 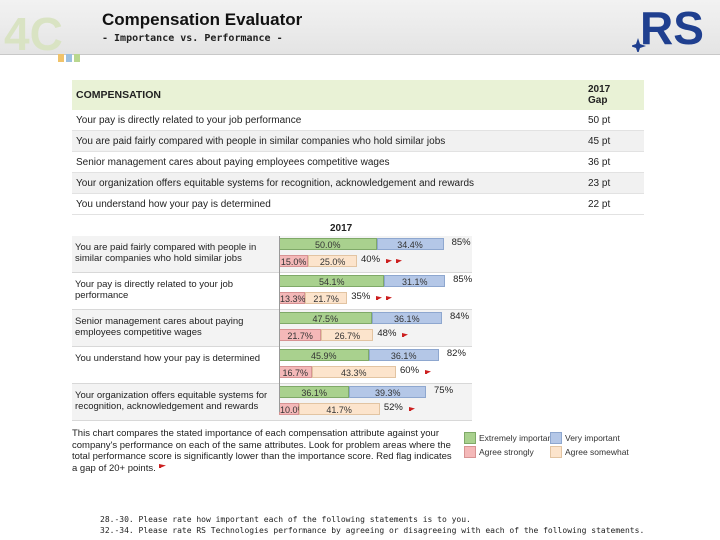 What do you see at coordinates (279, 324) in the screenshot?
I see `chart-baseline` at bounding box center [279, 324].